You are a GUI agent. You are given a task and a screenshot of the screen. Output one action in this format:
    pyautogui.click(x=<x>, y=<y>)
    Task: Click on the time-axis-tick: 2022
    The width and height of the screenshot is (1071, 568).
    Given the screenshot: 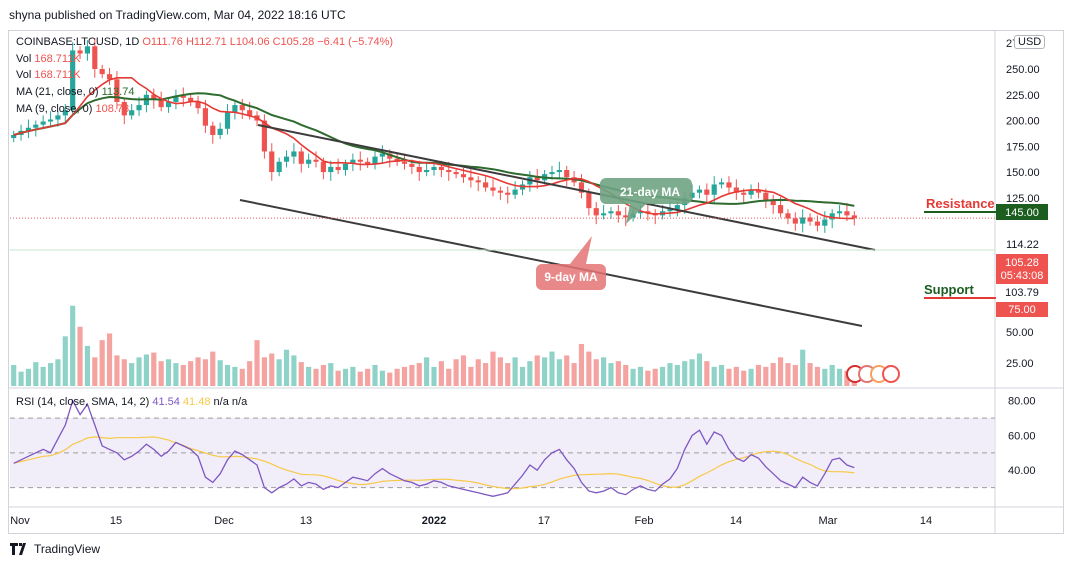 What is the action you would take?
    pyautogui.click(x=434, y=521)
    